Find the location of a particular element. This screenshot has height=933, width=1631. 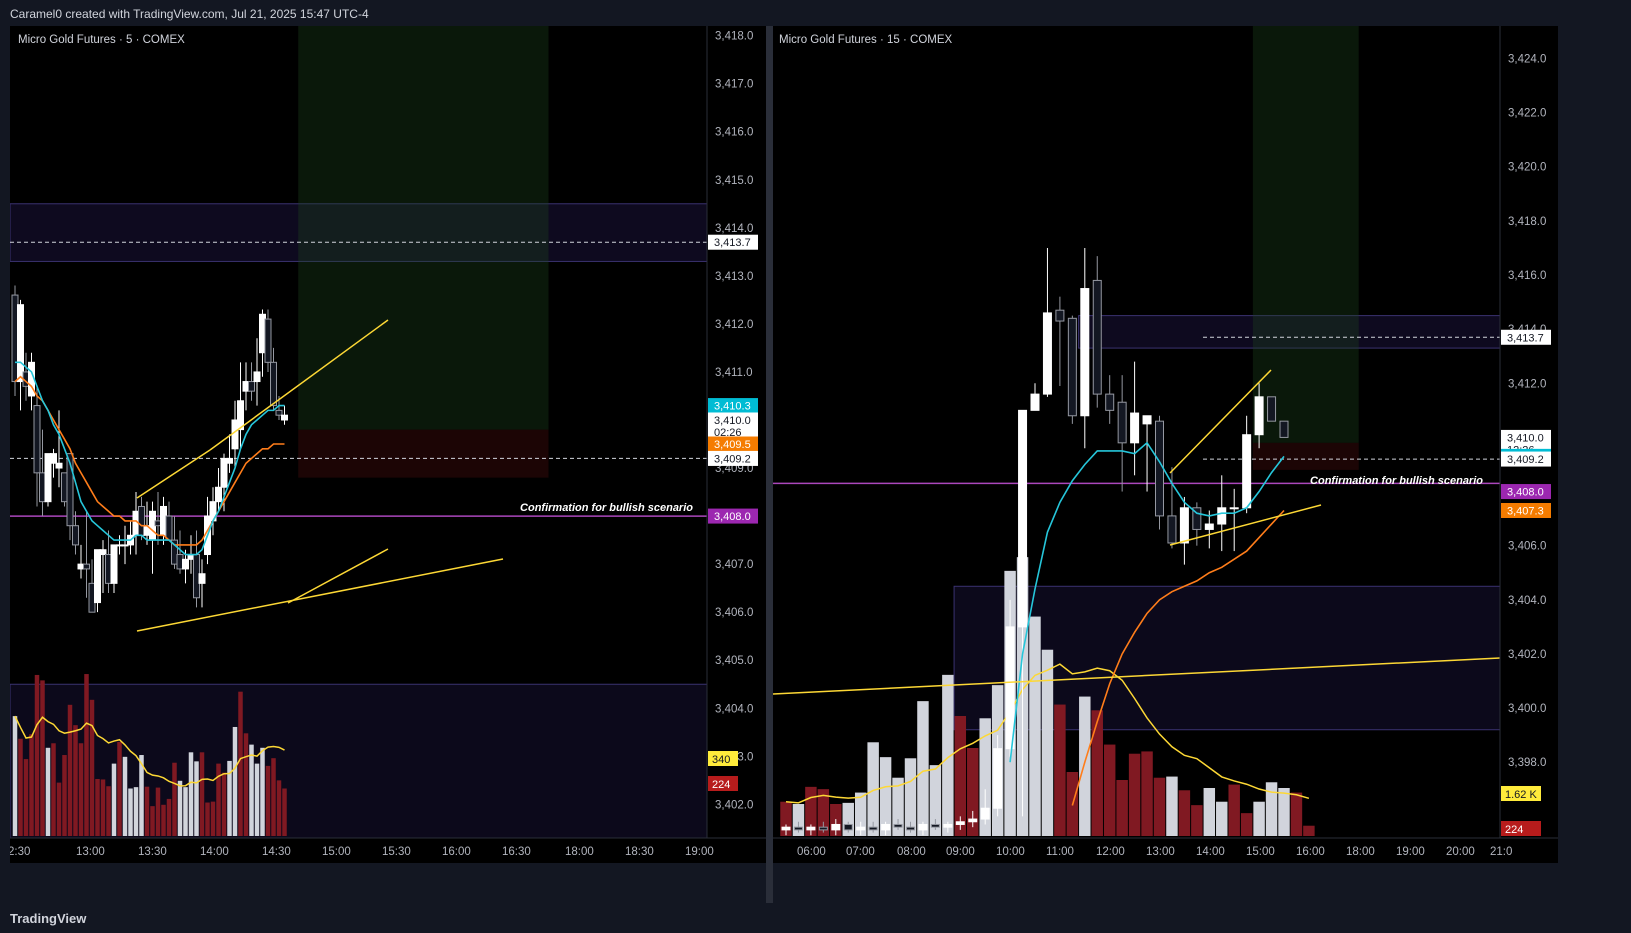

x-tick-label: 18:00 is located at coordinates (1360, 852).